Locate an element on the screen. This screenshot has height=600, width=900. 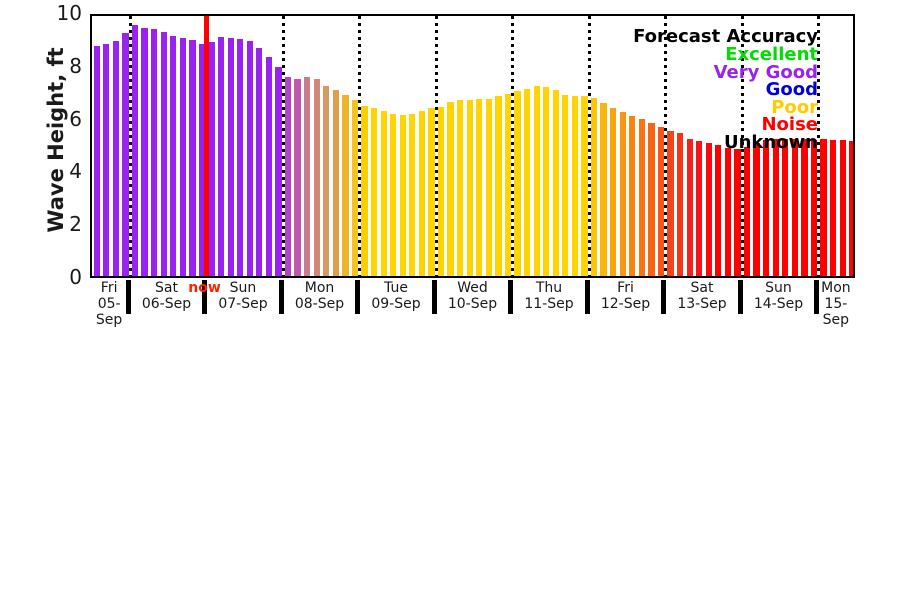
x-axis-day-label: Sat 06-Sep is located at coordinates (166, 296).